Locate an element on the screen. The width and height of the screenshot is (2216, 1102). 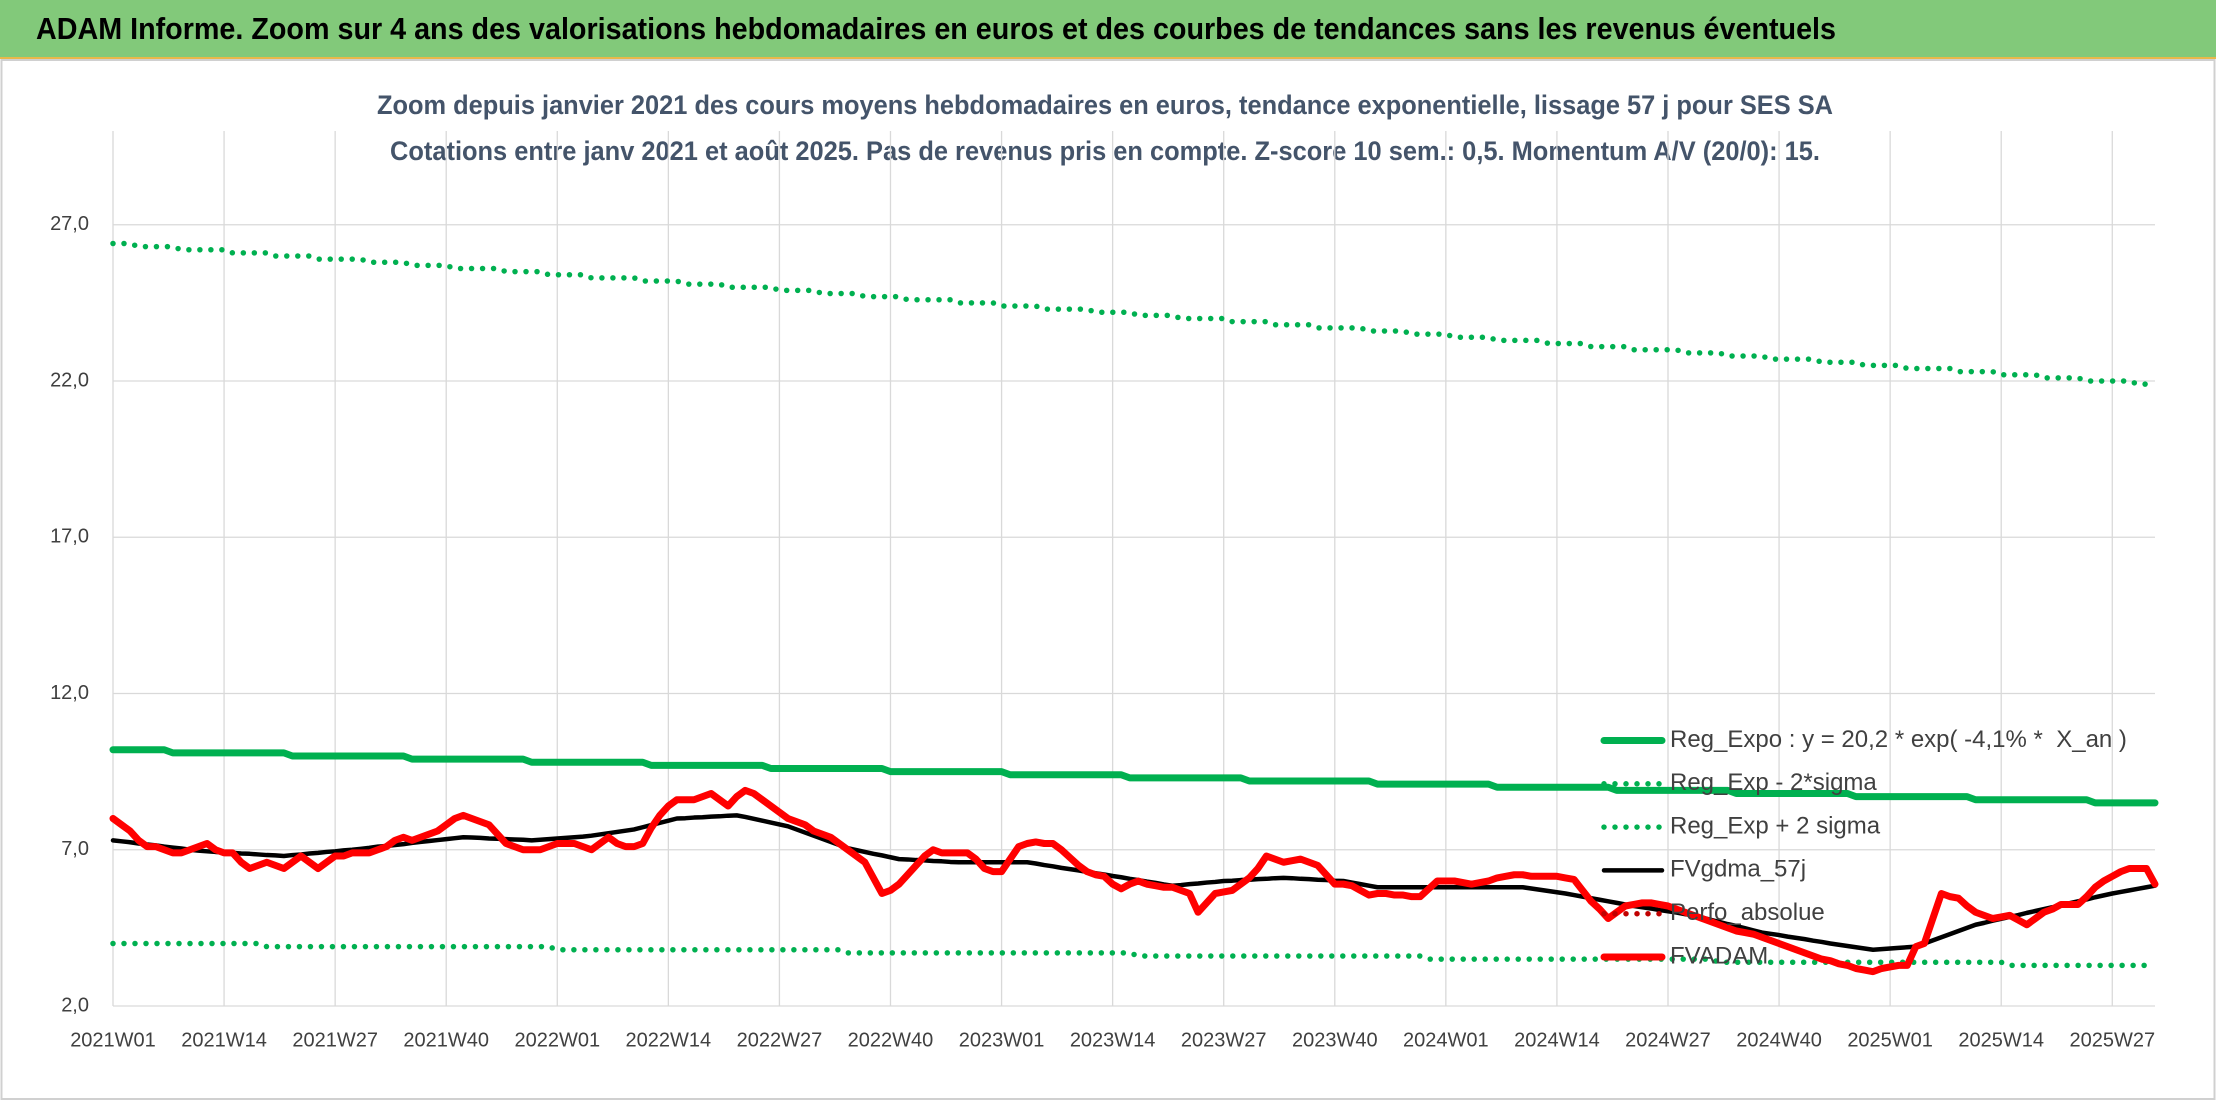
legend-label: FVADAM is located at coordinates (1719, 955).